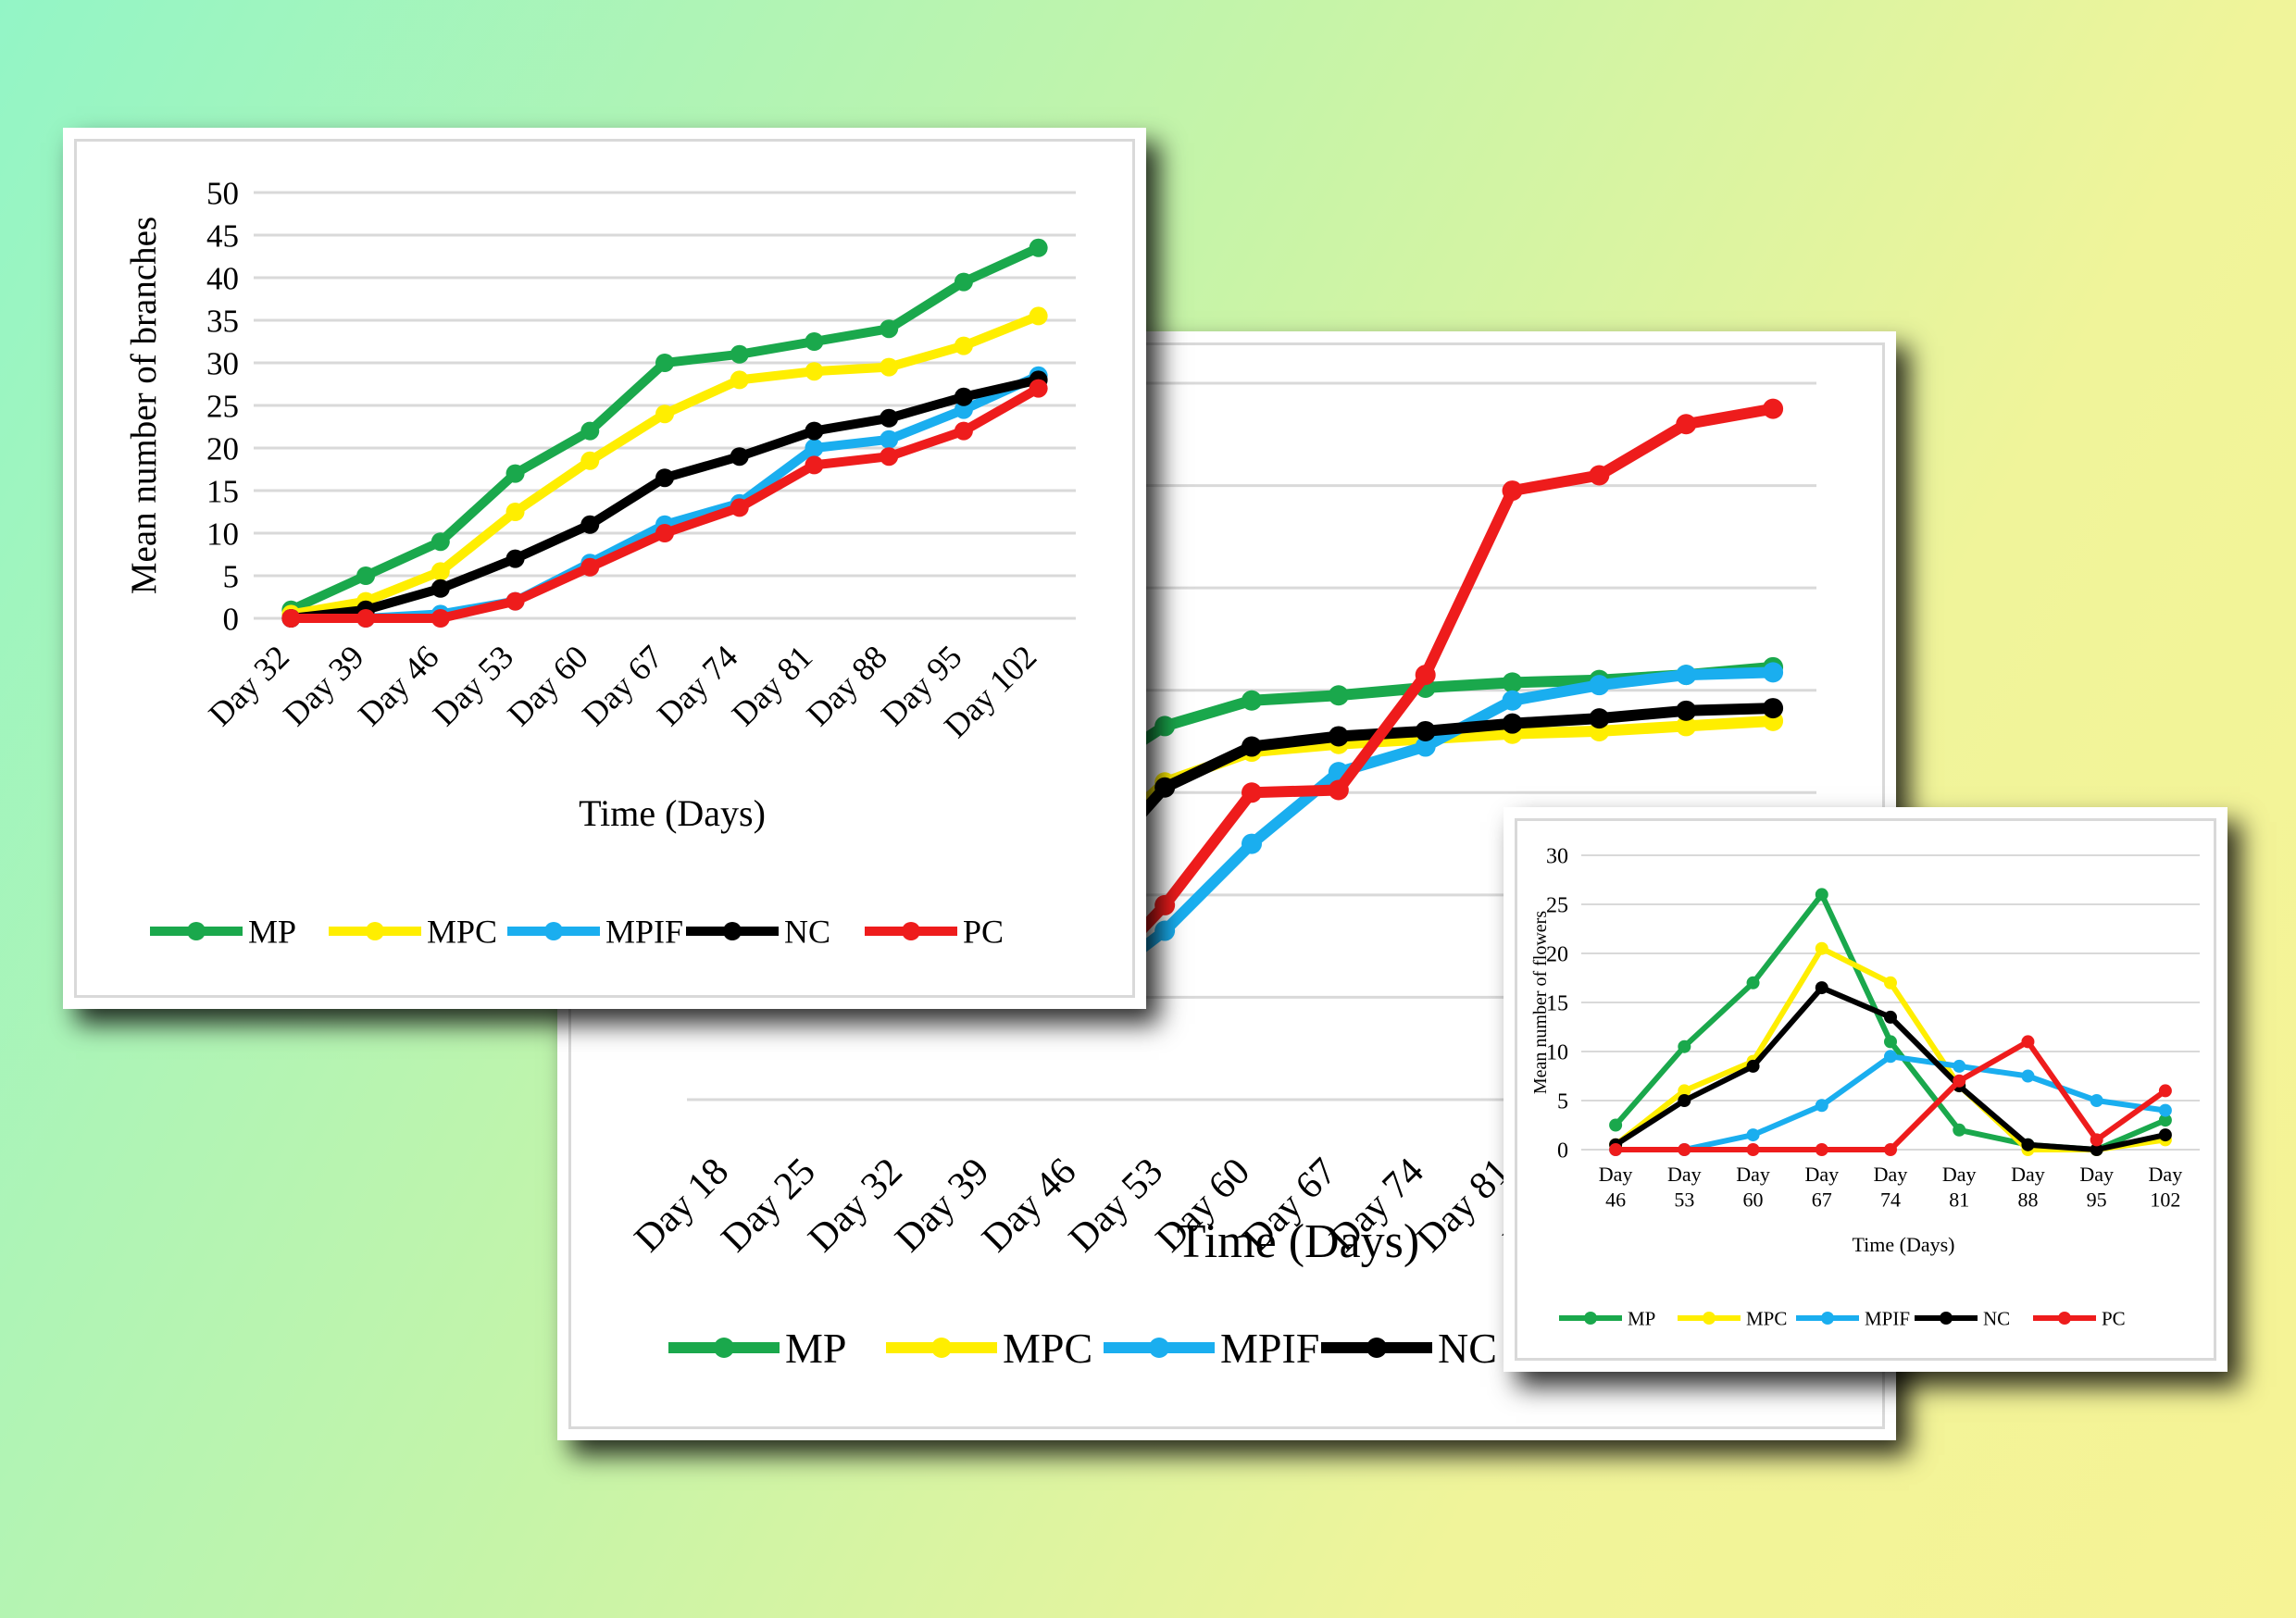 This screenshot has width=2296, height=1618. I want to click on x-tick-label: Day 88, so click(2028, 1187).